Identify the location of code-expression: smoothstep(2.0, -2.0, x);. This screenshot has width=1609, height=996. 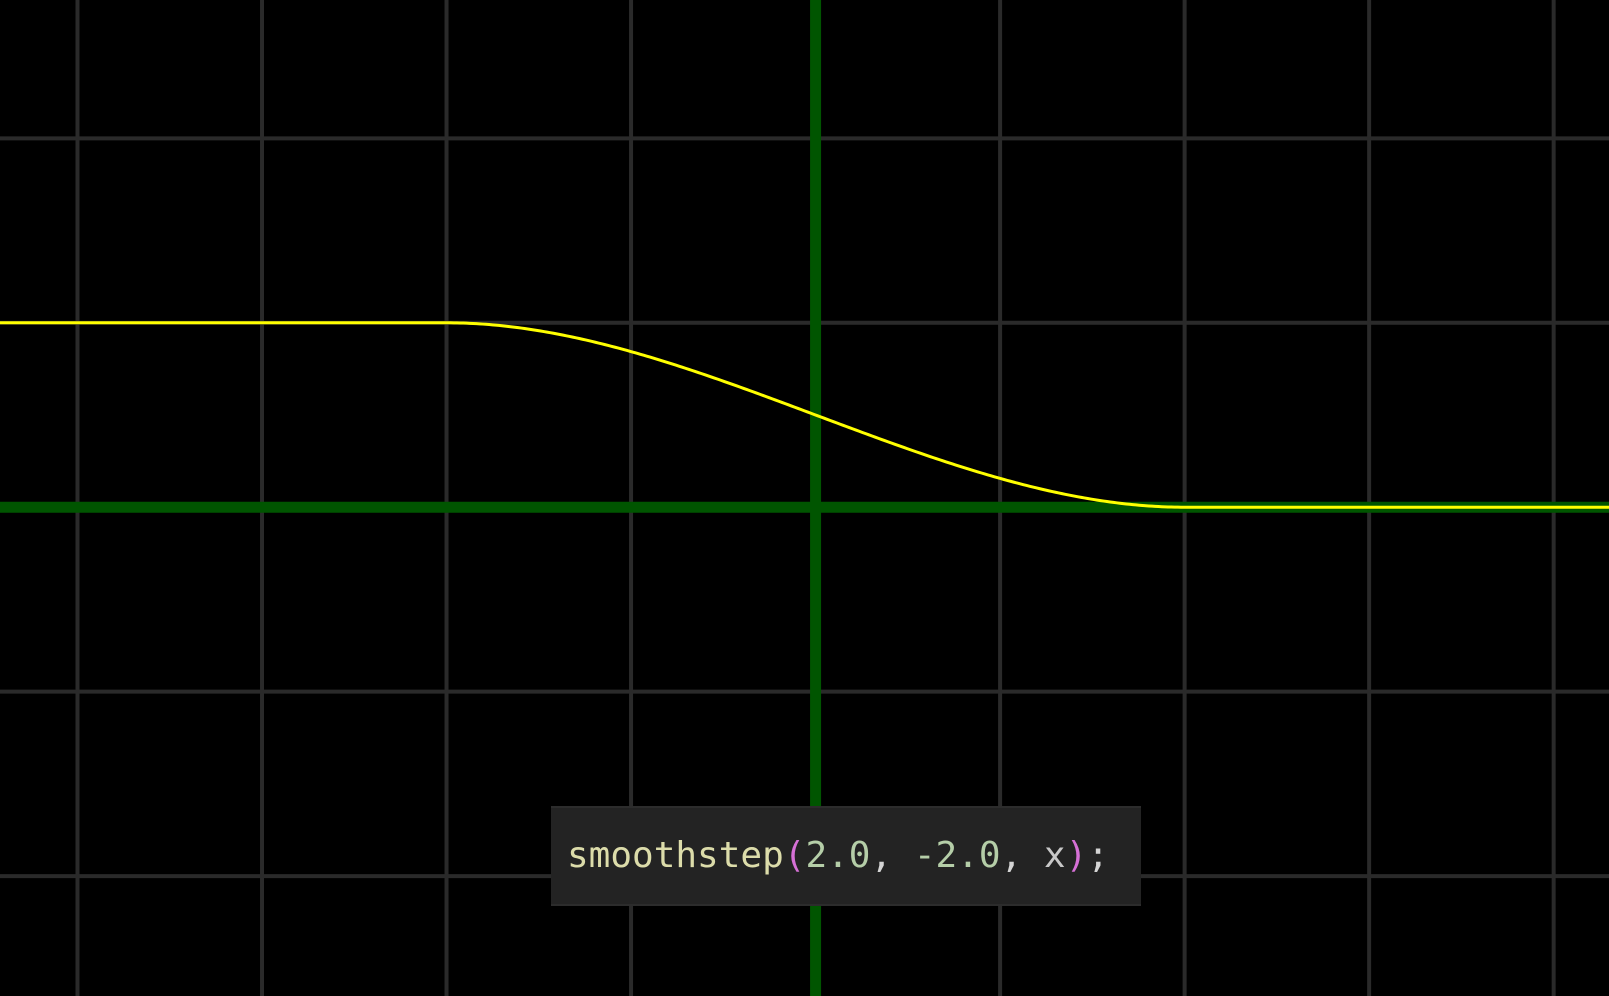
(838, 856).